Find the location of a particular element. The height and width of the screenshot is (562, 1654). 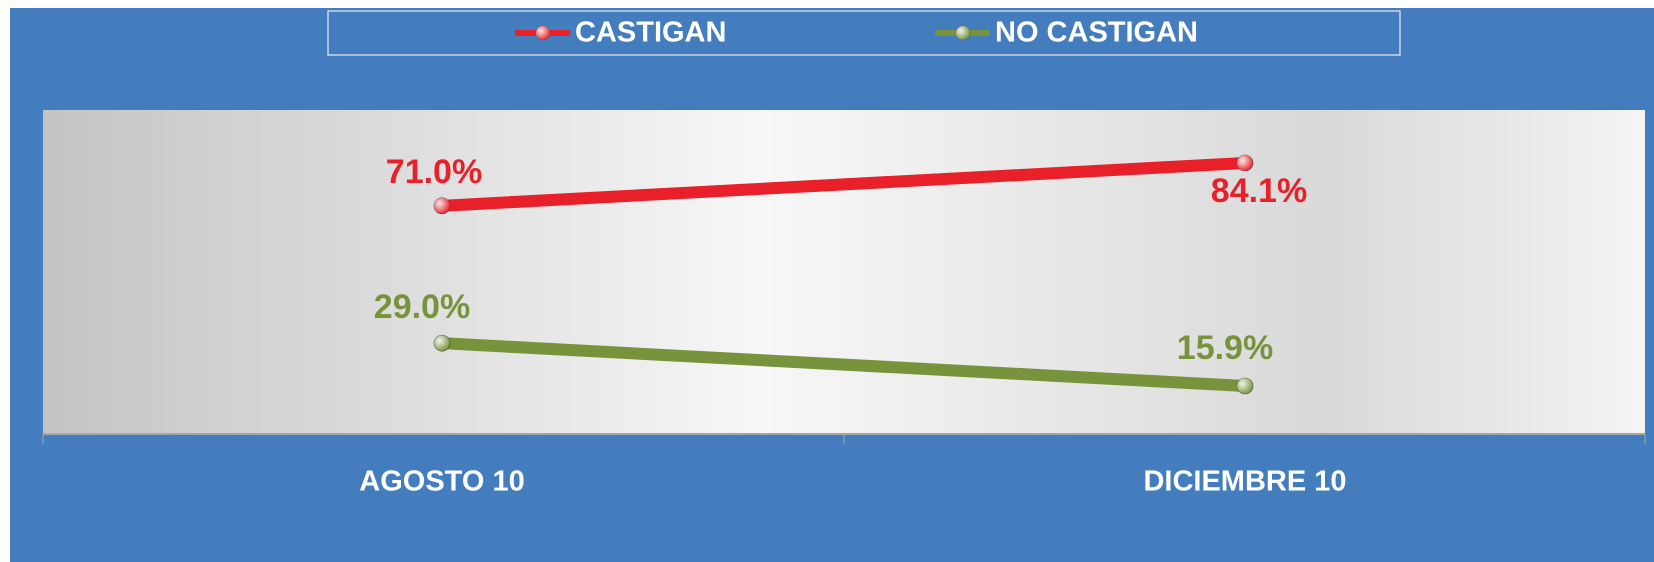

data-label: 71.0% is located at coordinates (434, 172).